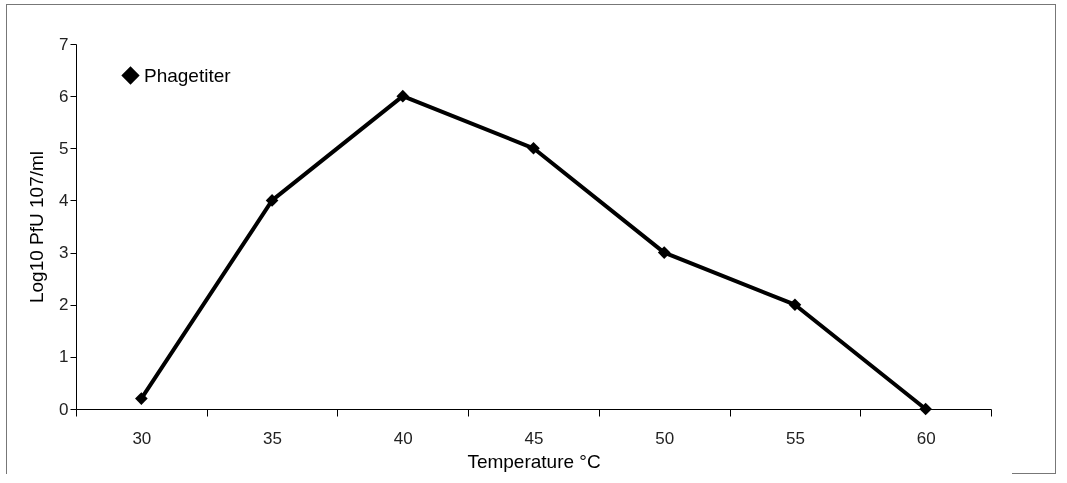 The height and width of the screenshot is (483, 1067). What do you see at coordinates (64, 148) in the screenshot?
I see `y-tick-label: 5` at bounding box center [64, 148].